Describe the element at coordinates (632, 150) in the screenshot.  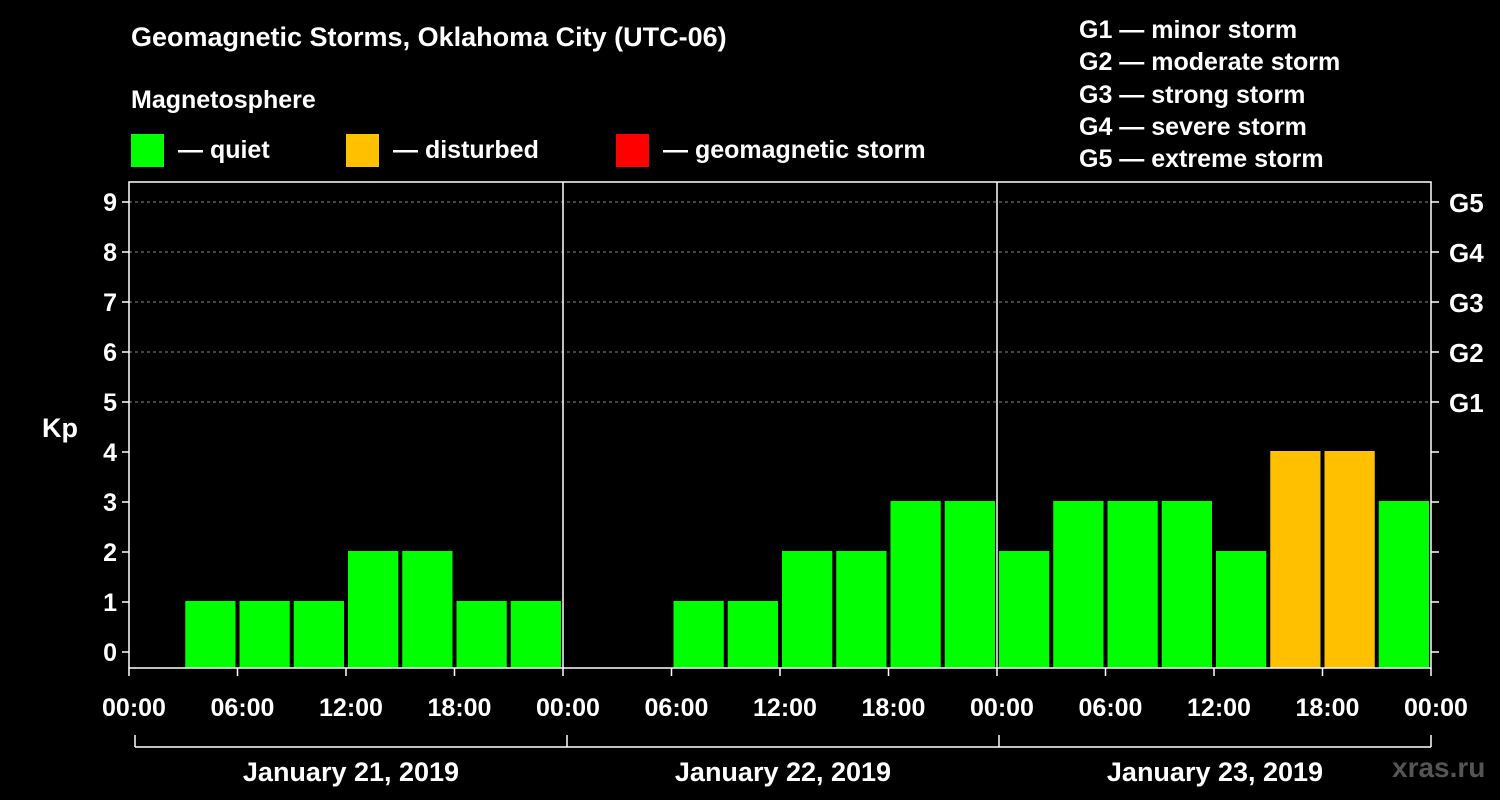
I see `legend-storm-swatch` at that location.